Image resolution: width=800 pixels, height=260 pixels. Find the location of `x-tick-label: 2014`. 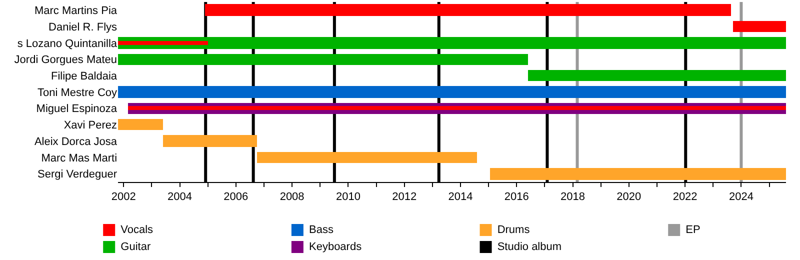

x-tick-label: 2014 is located at coordinates (460, 197).